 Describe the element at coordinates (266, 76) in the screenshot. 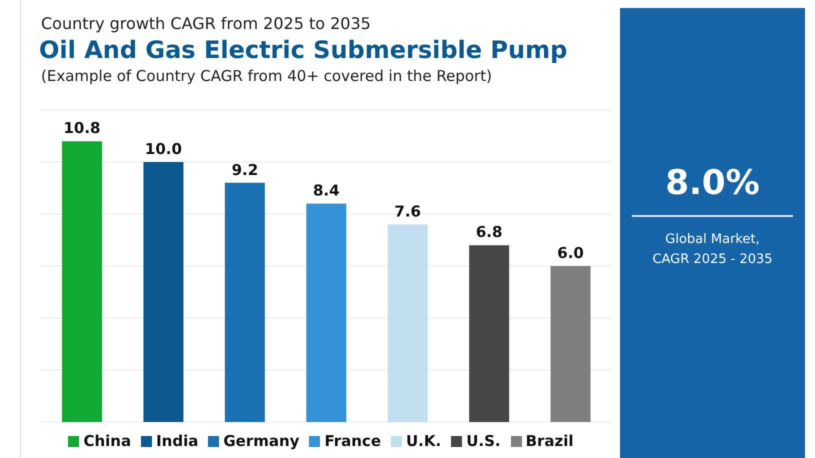

I see `chart-subtitle: (Example of Country CAGR from 40+ covered in the Report)` at that location.